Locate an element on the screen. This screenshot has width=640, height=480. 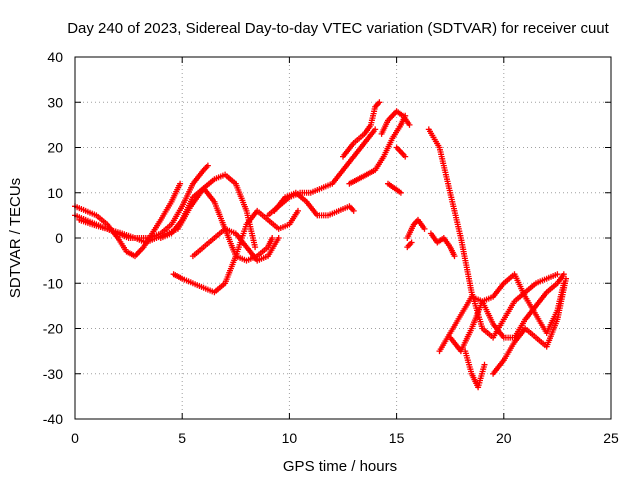
x-tick-label: 20 is located at coordinates (504, 438).